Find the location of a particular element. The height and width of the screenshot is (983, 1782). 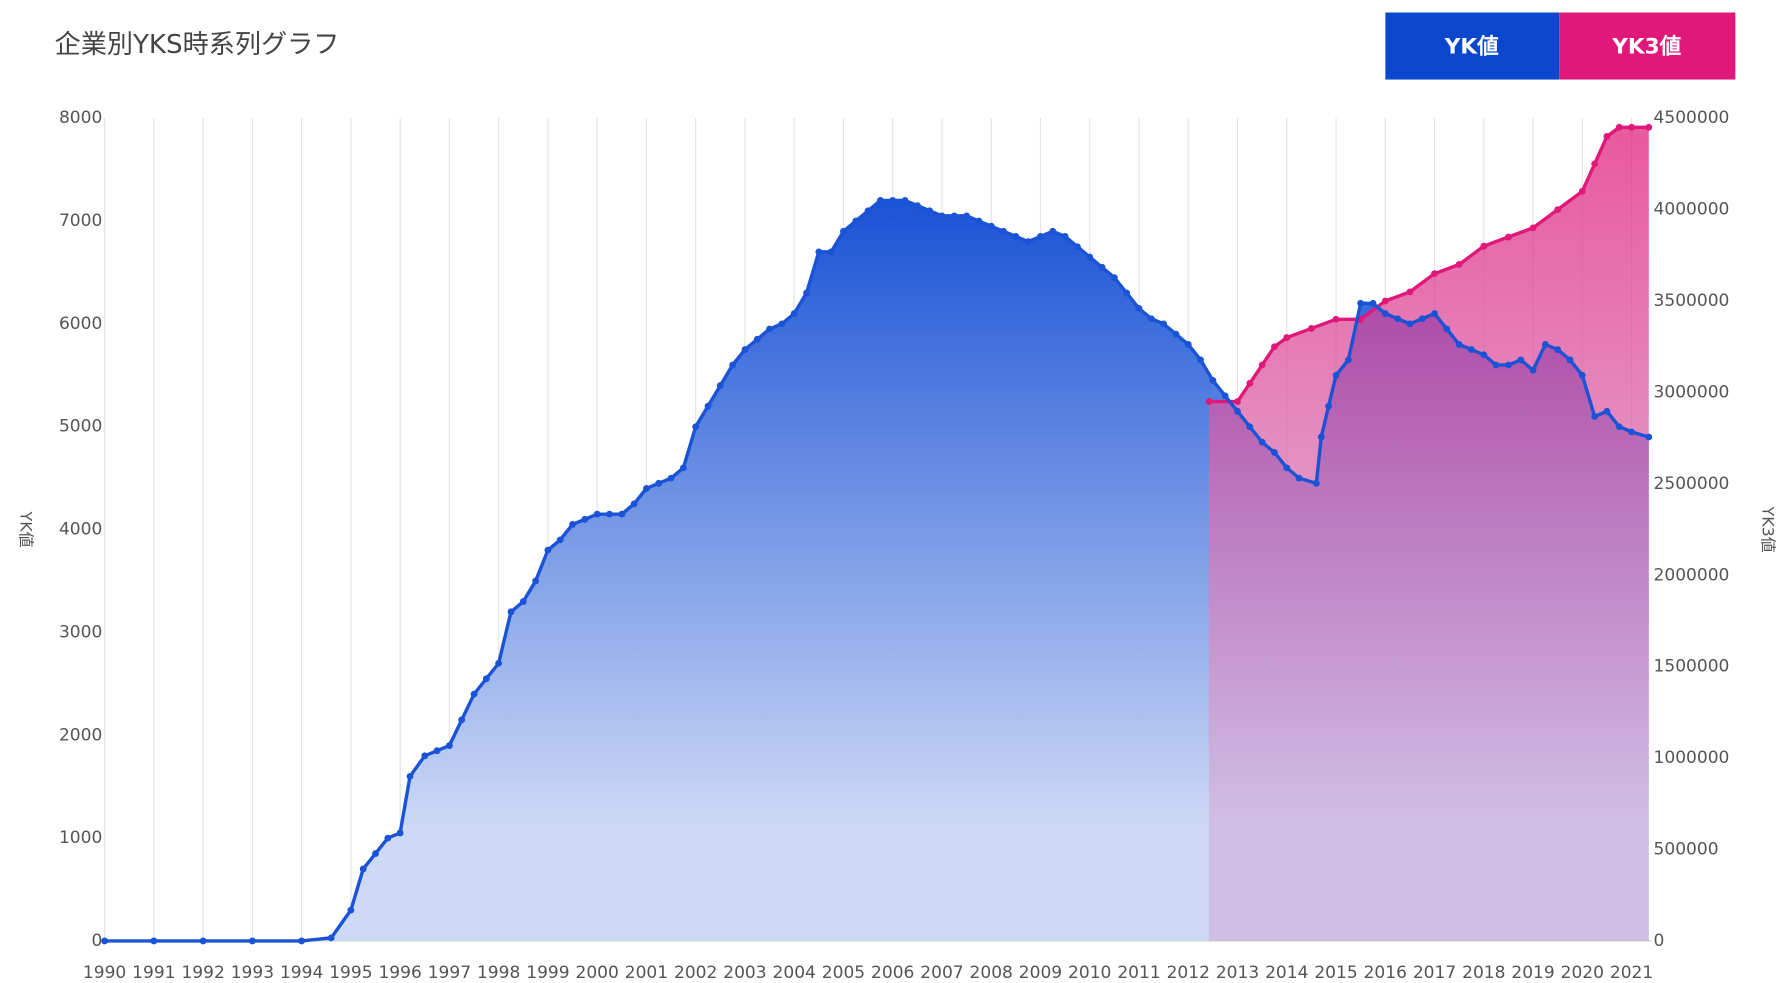

y2-tick-label: 4000000 is located at coordinates (1692, 210).